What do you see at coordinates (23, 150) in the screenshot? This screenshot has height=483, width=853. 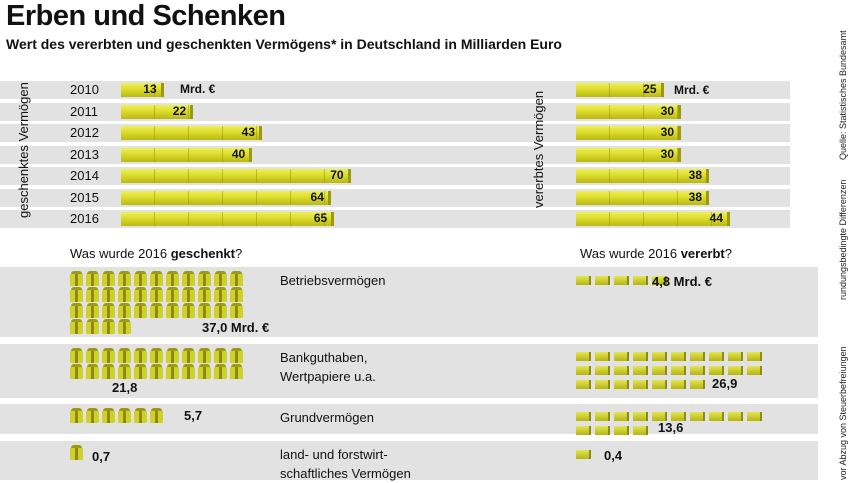 I see `gift-axis-label: geschenktes Vermögen` at bounding box center [23, 150].